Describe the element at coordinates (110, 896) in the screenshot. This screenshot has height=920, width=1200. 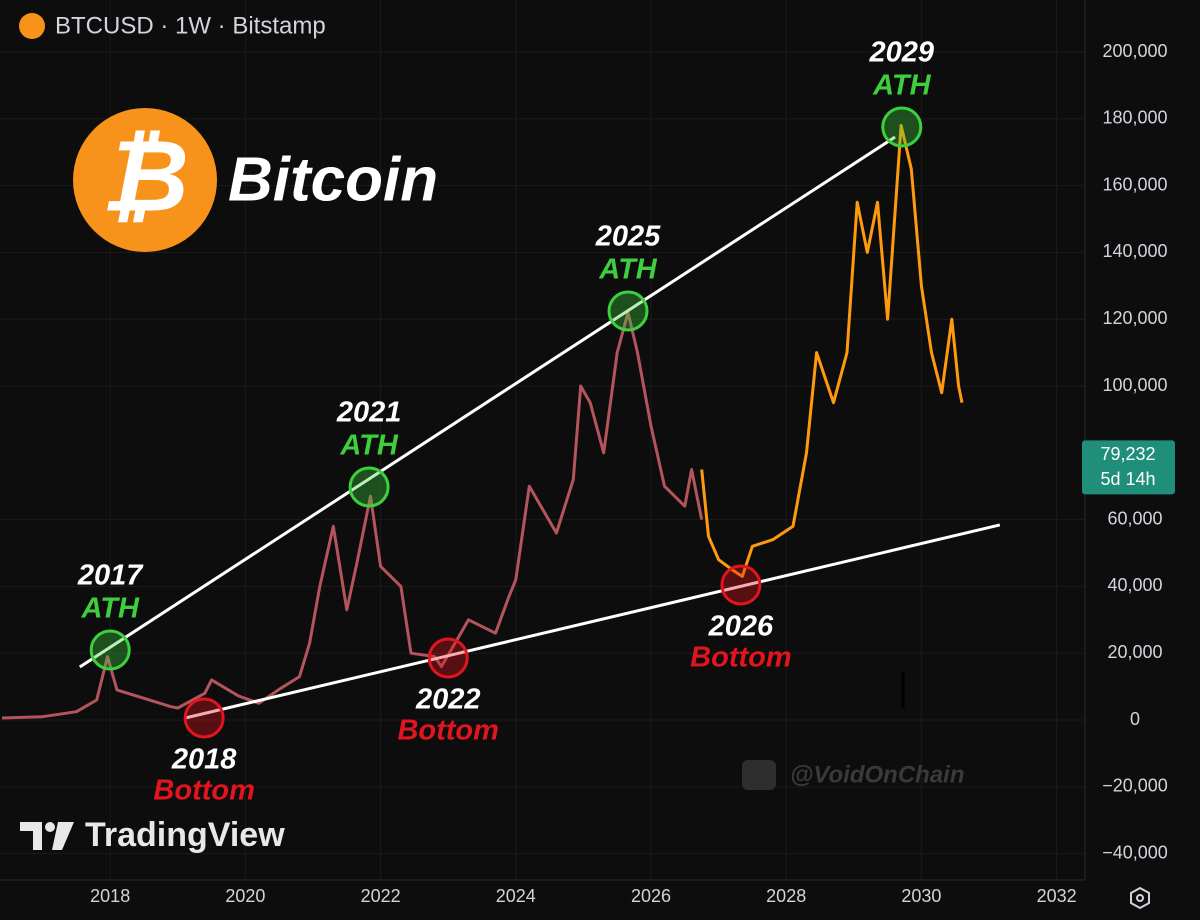
I see `x-tick-label: 2018` at that location.